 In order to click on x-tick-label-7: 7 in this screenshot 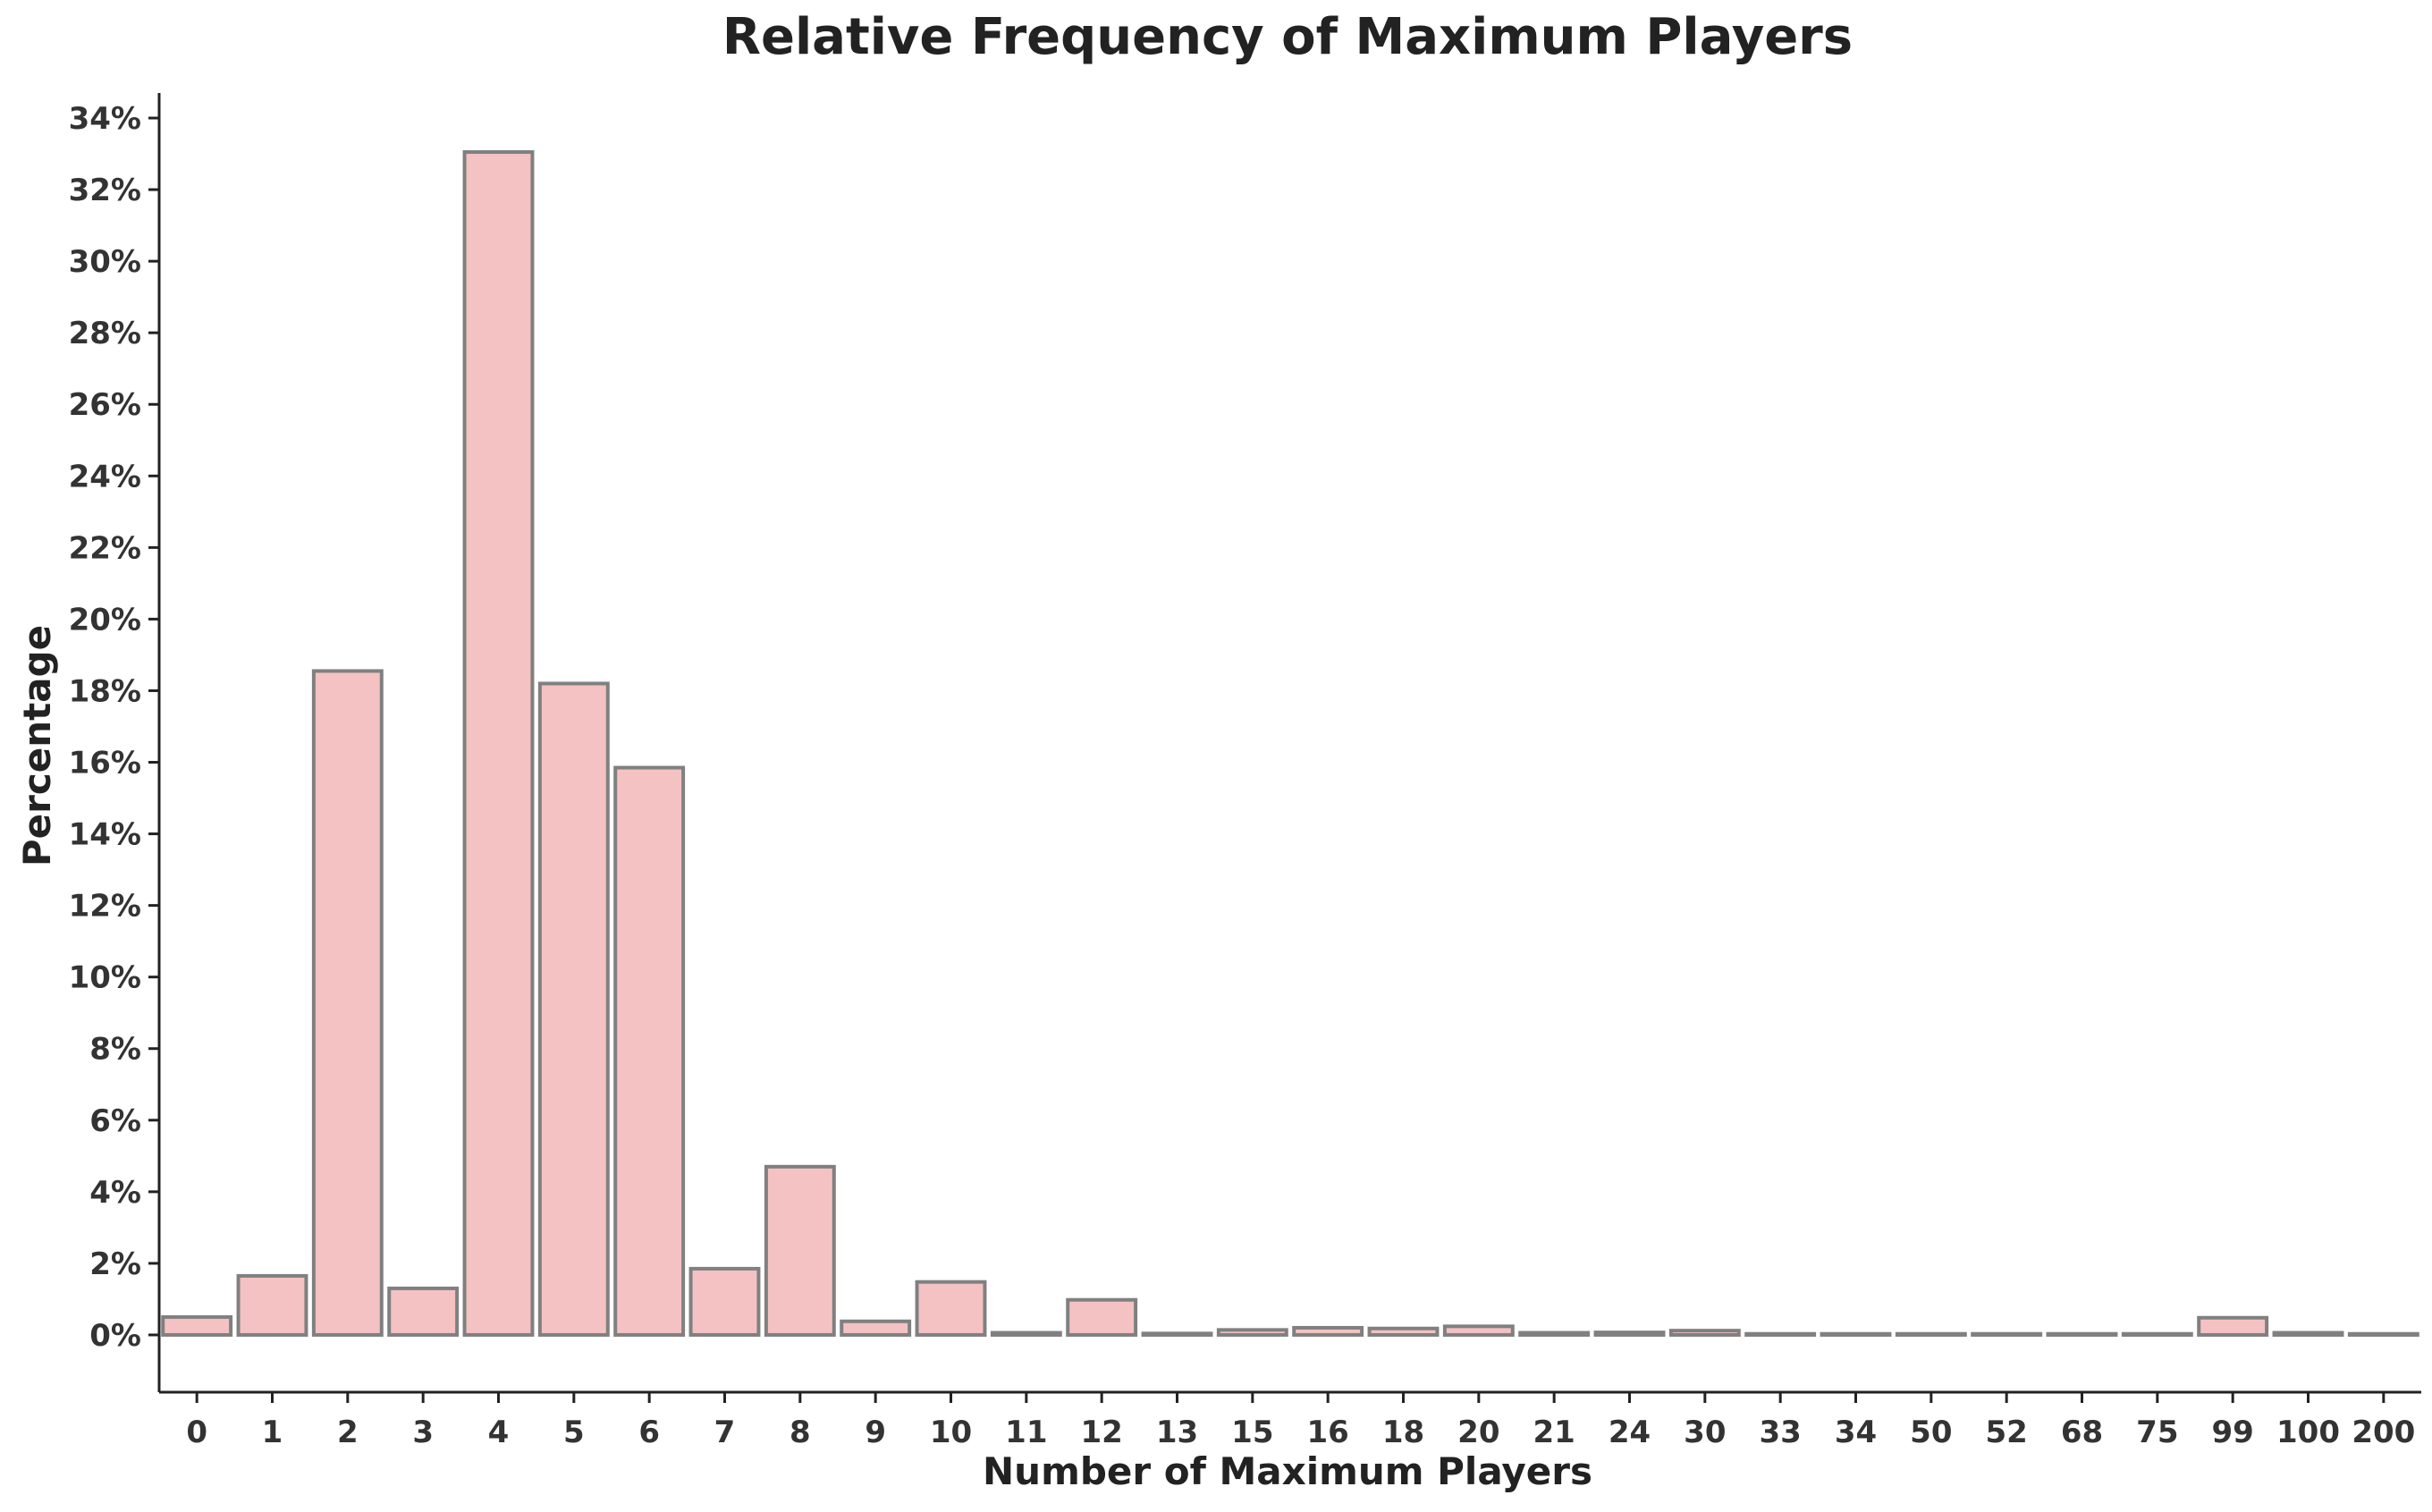, I will do `click(725, 1432)`.